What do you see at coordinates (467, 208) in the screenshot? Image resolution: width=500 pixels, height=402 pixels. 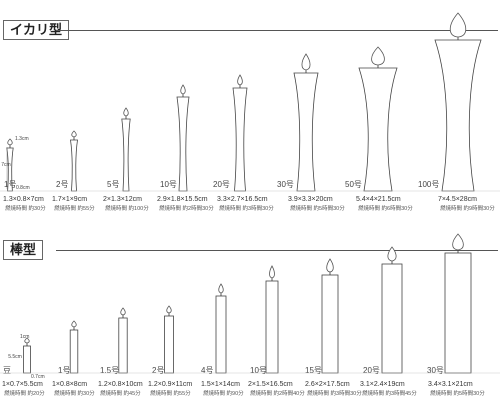 I see `burn-time: 燃焼時間 約9時間30分` at bounding box center [467, 208].